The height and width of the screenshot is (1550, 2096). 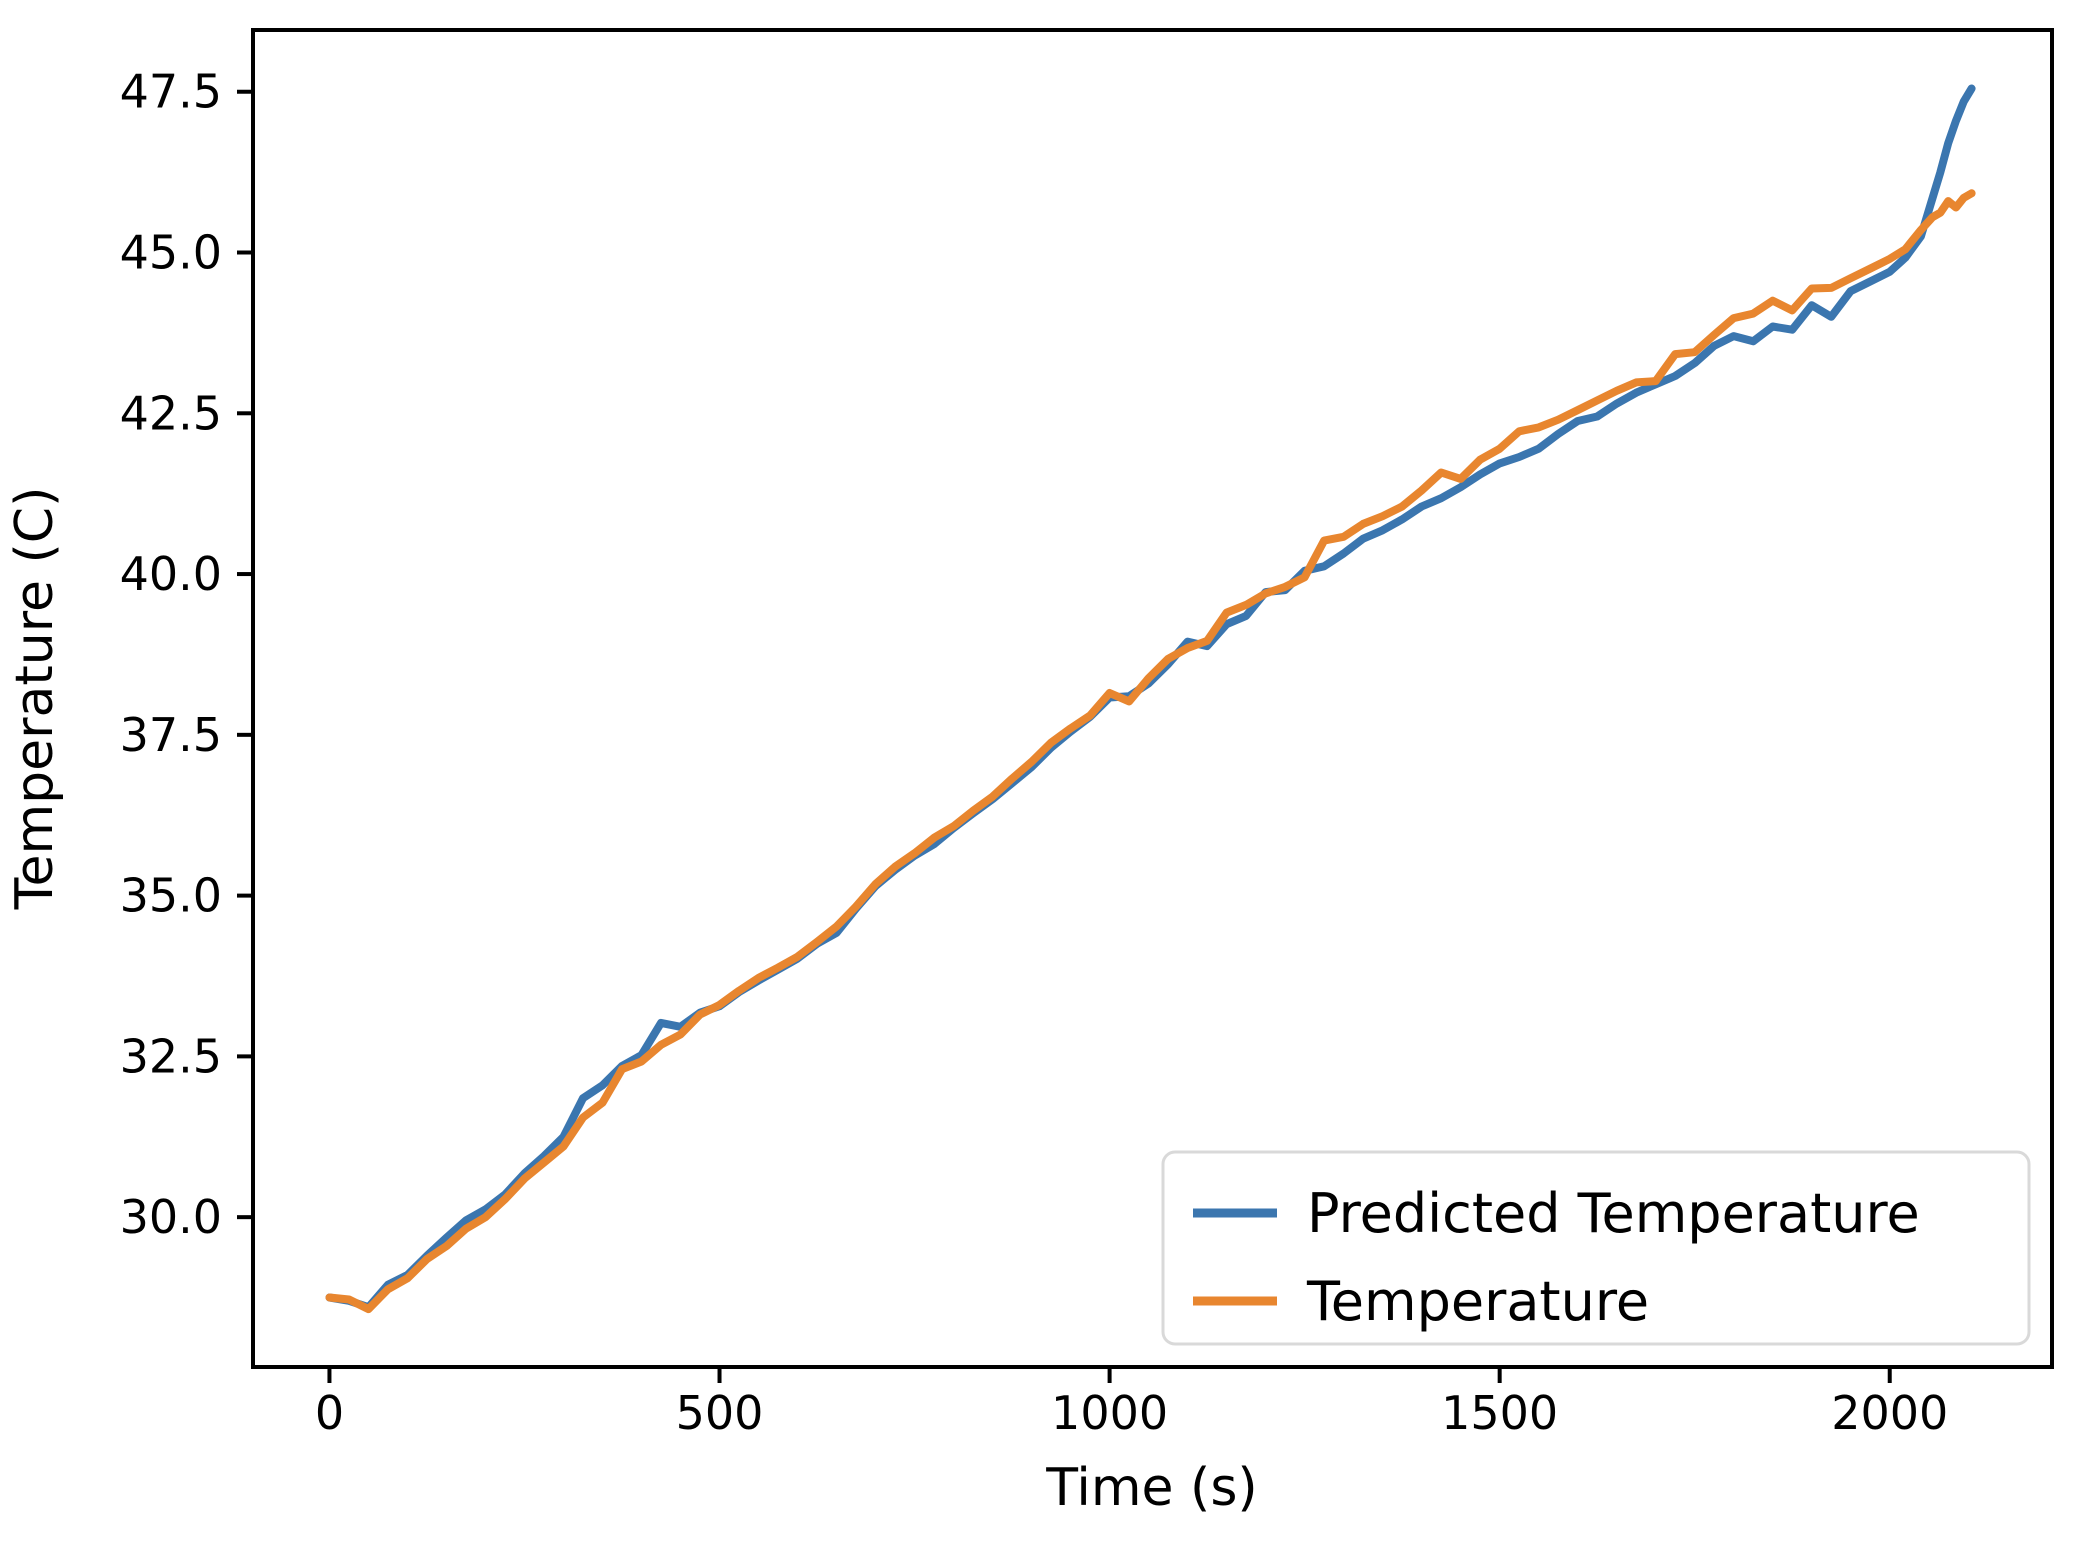 What do you see at coordinates (171, 92) in the screenshot?
I see `y-tick-label: 47.5` at bounding box center [171, 92].